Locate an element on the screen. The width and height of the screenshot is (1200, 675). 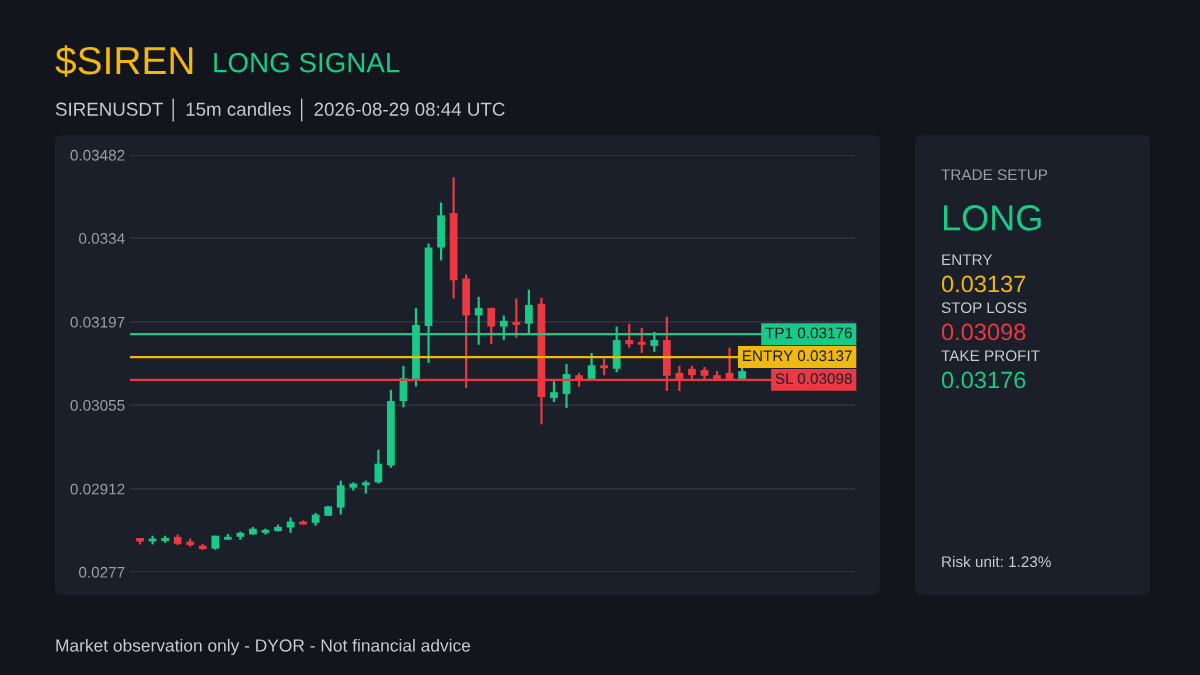
ref-line-label: ENTRY 0.03137 is located at coordinates (797, 356).